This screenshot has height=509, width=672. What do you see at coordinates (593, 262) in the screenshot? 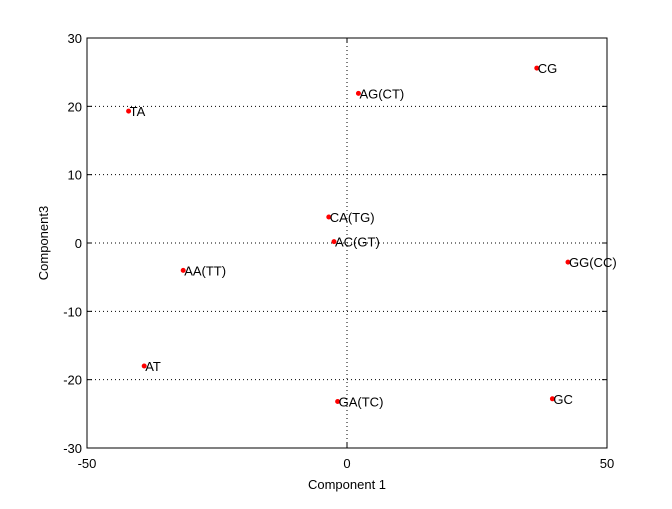
I see `point-label: GG(CC)` at bounding box center [593, 262].